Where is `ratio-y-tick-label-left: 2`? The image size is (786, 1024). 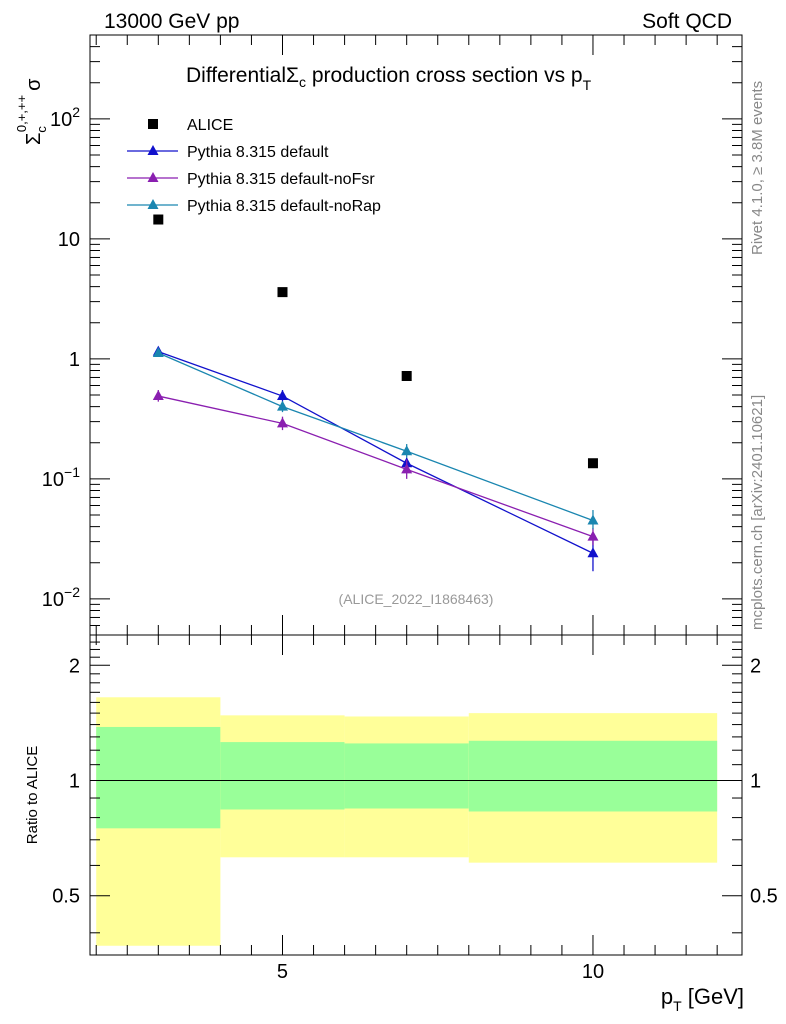 ratio-y-tick-label-left: 2 is located at coordinates (74, 666).